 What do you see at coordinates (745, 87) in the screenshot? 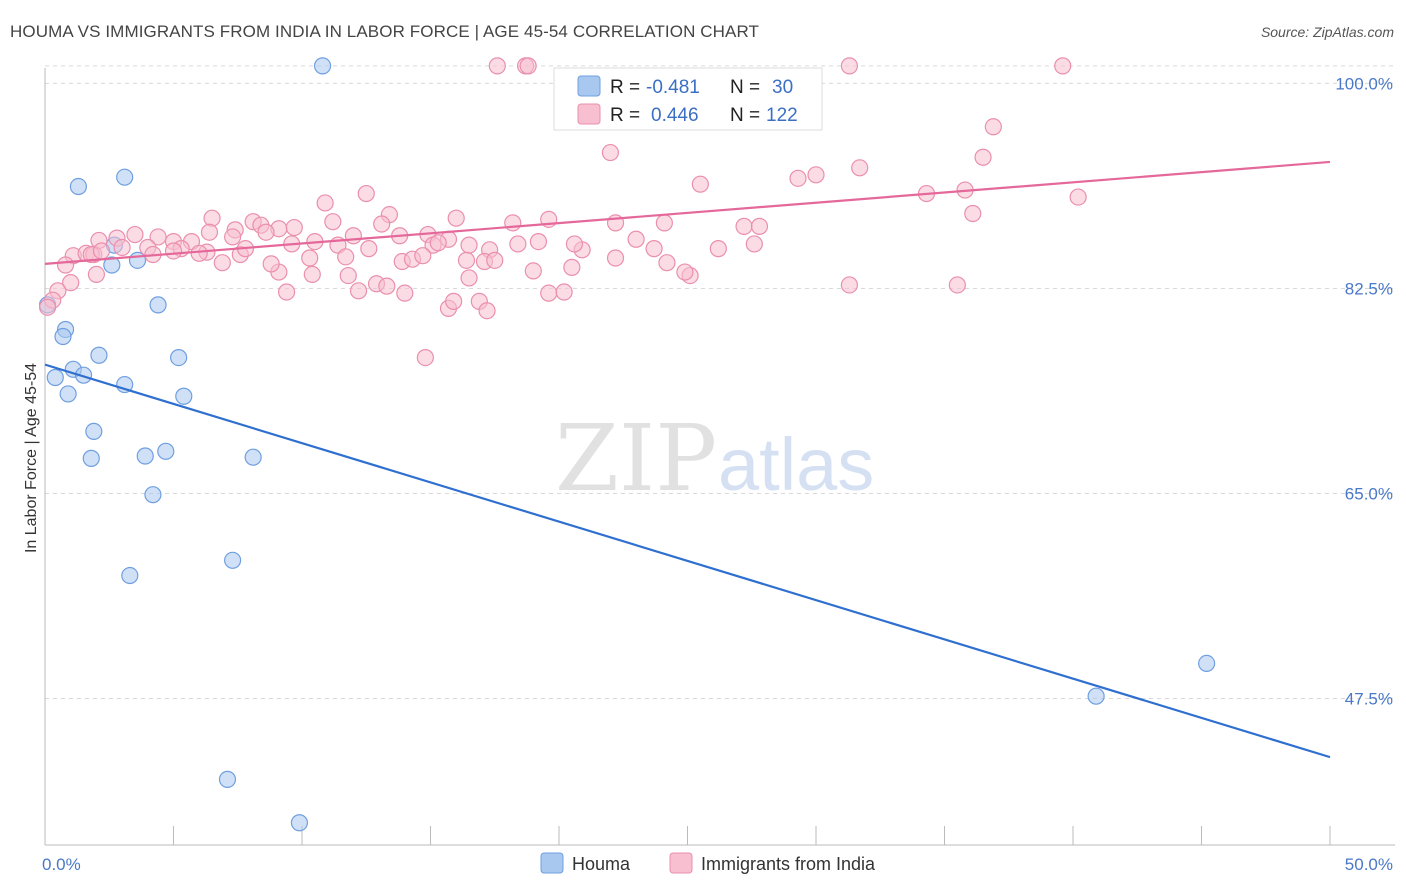
I see `legend-n-label-1: N =` at bounding box center [745, 87].